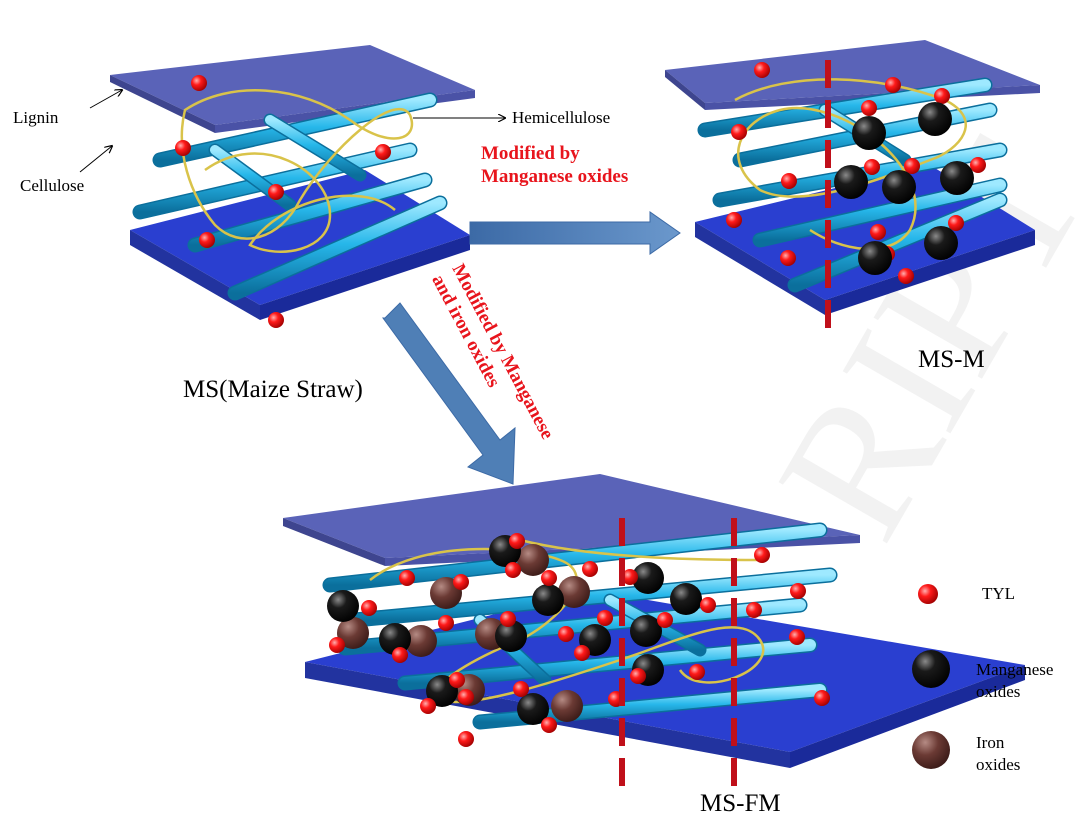 Image resolution: width=1082 pixels, height=820 pixels. Describe the element at coordinates (492, 351) in the screenshot. I see `mn-fe-modification-label: Modified by Manganese and iron oxides` at that location.